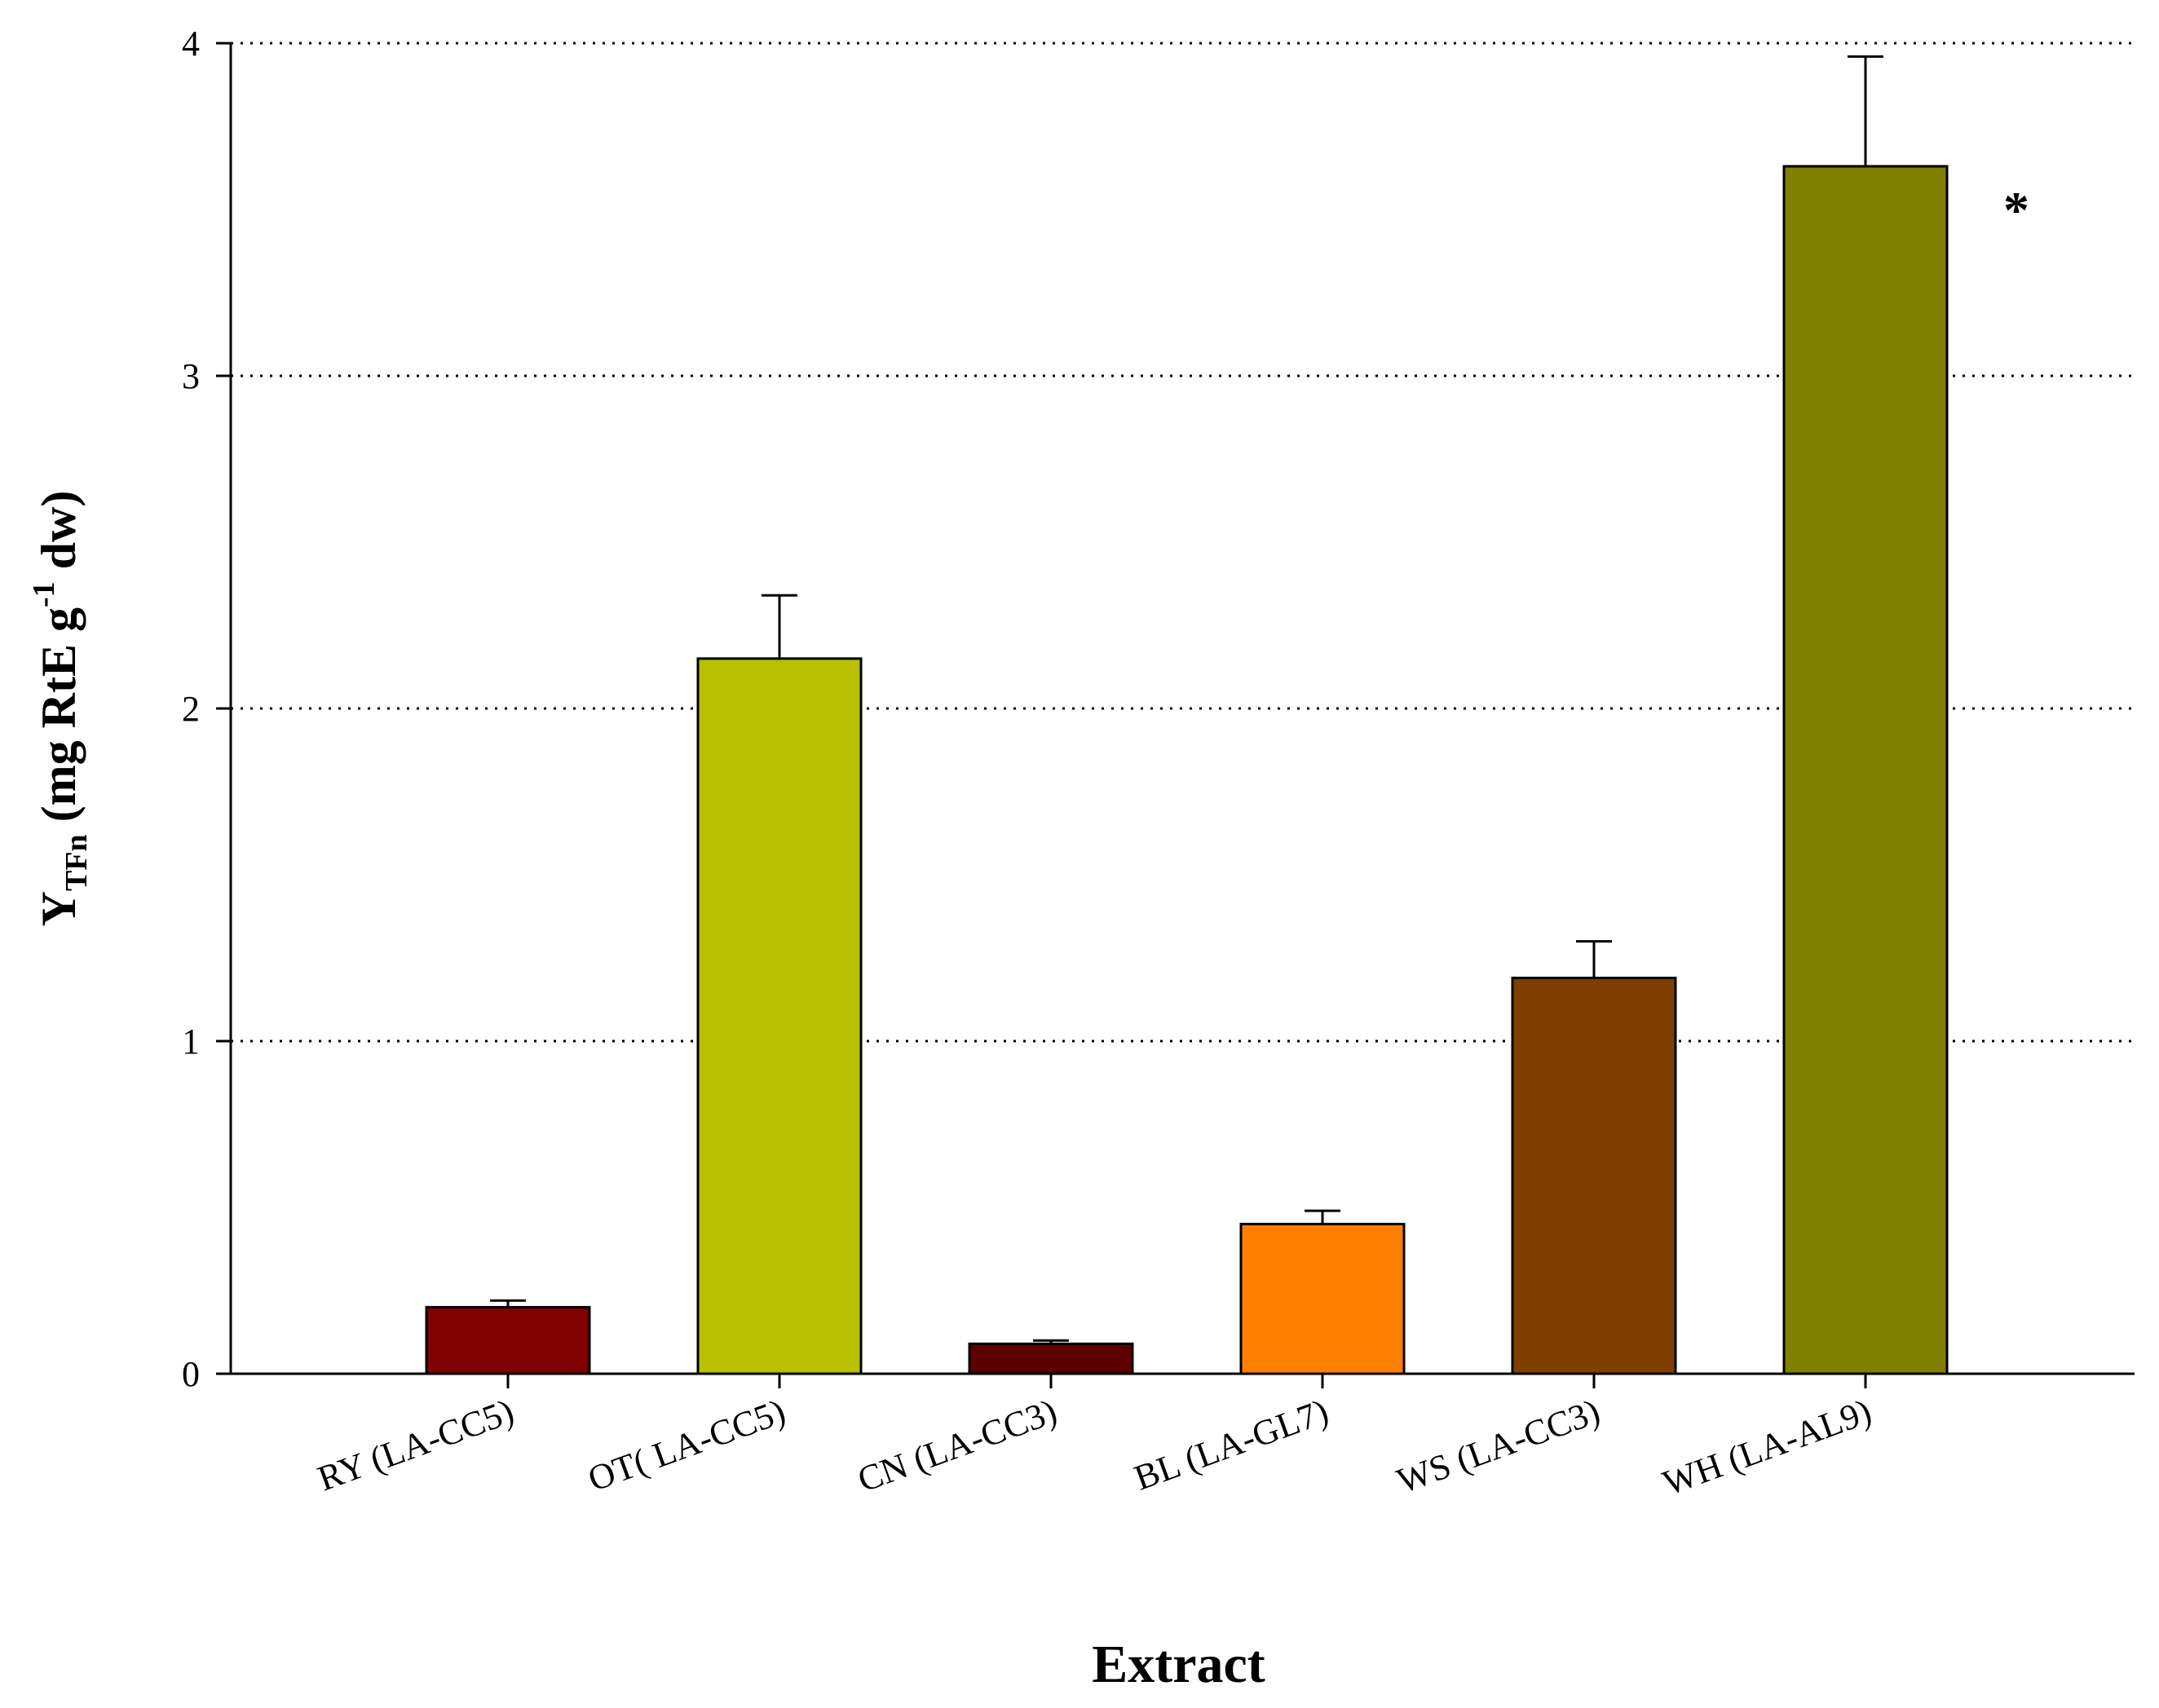 The height and width of the screenshot is (1708, 2159). I want to click on y-axis-title-tail: dw), so click(59, 536).